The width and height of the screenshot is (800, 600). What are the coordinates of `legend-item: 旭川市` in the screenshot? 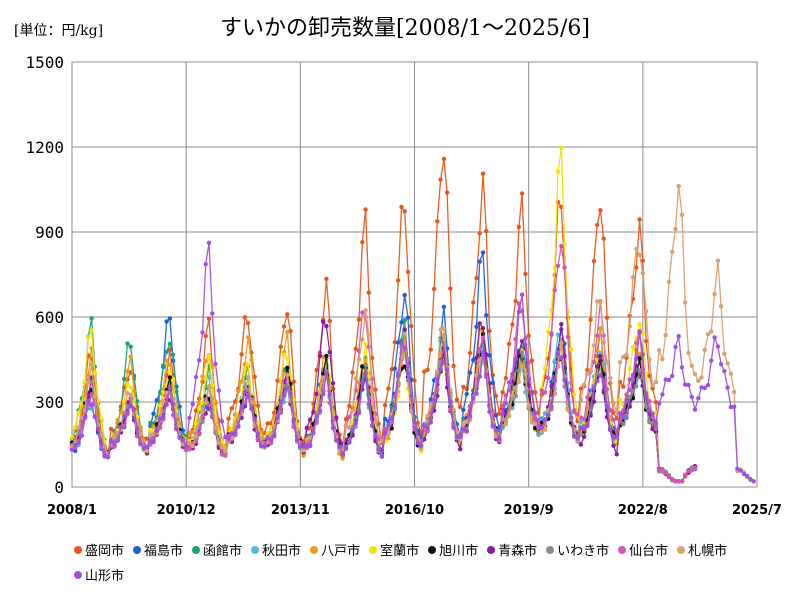 It's located at (453, 549).